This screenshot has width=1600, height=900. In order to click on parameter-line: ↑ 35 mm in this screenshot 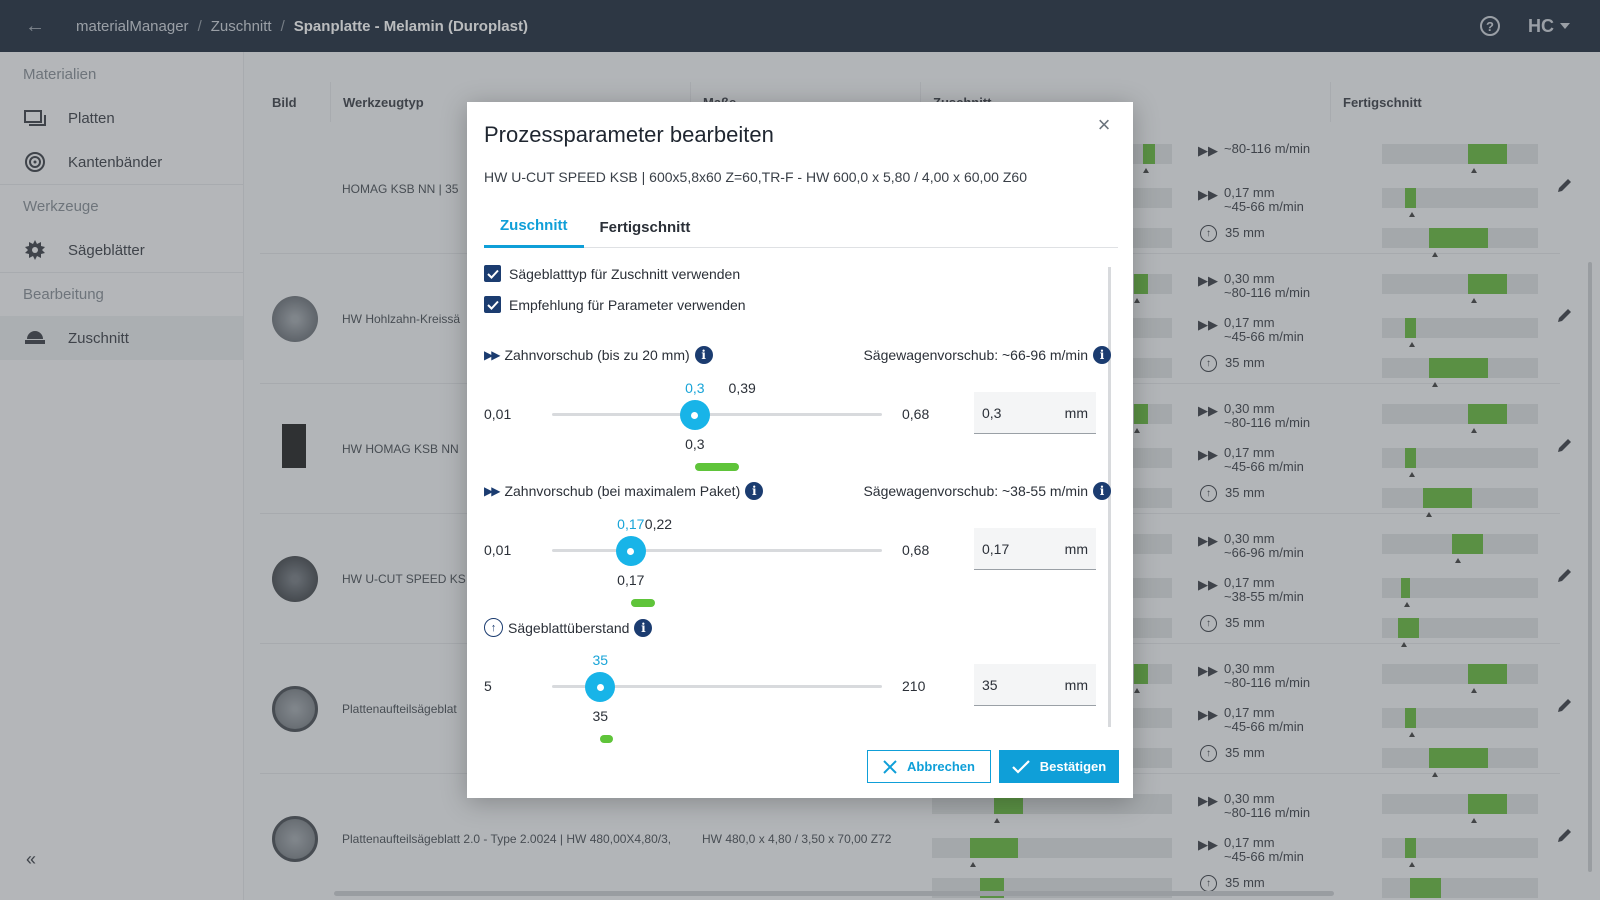, I will do `click(1232, 753)`.